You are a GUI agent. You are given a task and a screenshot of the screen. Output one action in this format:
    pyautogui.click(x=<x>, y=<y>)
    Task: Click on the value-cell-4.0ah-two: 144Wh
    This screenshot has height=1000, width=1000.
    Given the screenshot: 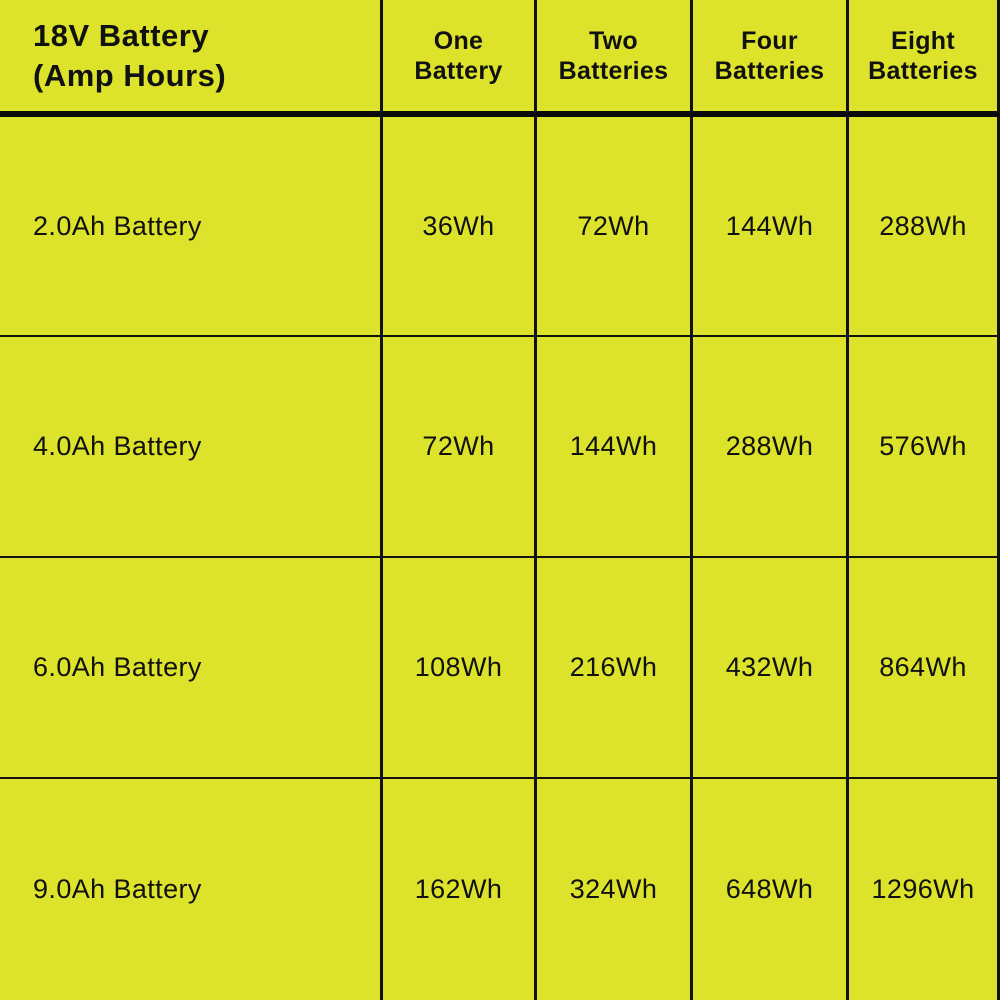 What is the action you would take?
    pyautogui.click(x=612, y=447)
    